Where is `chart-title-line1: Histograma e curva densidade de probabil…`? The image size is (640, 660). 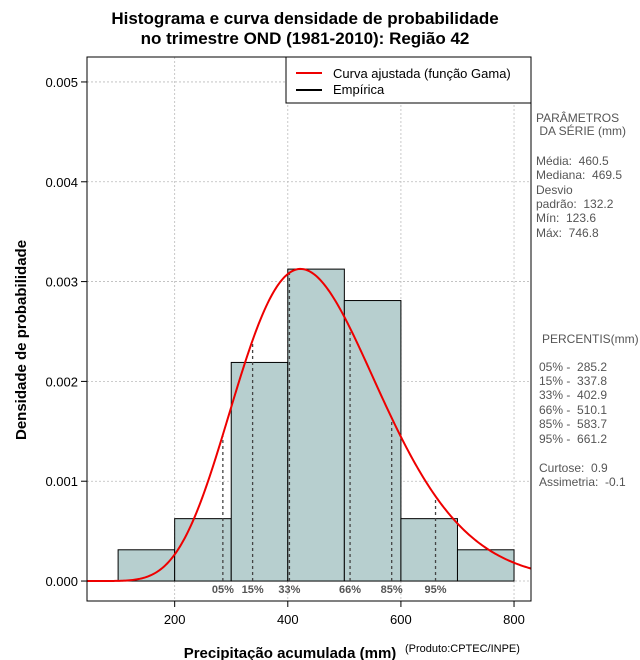
chart-title-line1: Histograma e curva densidade de probabil… is located at coordinates (305, 18).